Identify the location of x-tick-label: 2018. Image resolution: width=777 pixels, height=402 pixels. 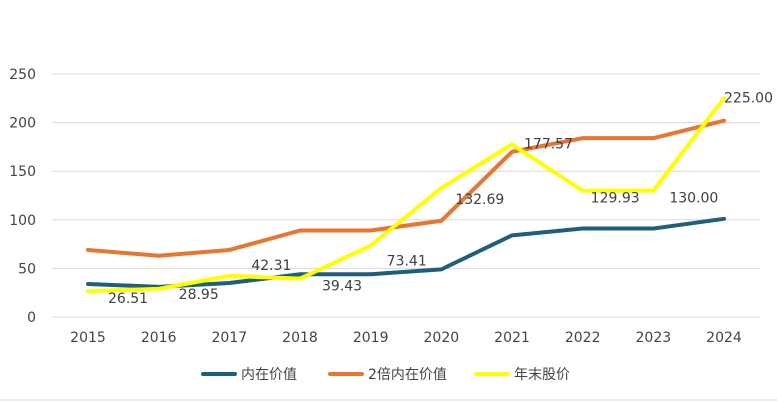
(300, 338).